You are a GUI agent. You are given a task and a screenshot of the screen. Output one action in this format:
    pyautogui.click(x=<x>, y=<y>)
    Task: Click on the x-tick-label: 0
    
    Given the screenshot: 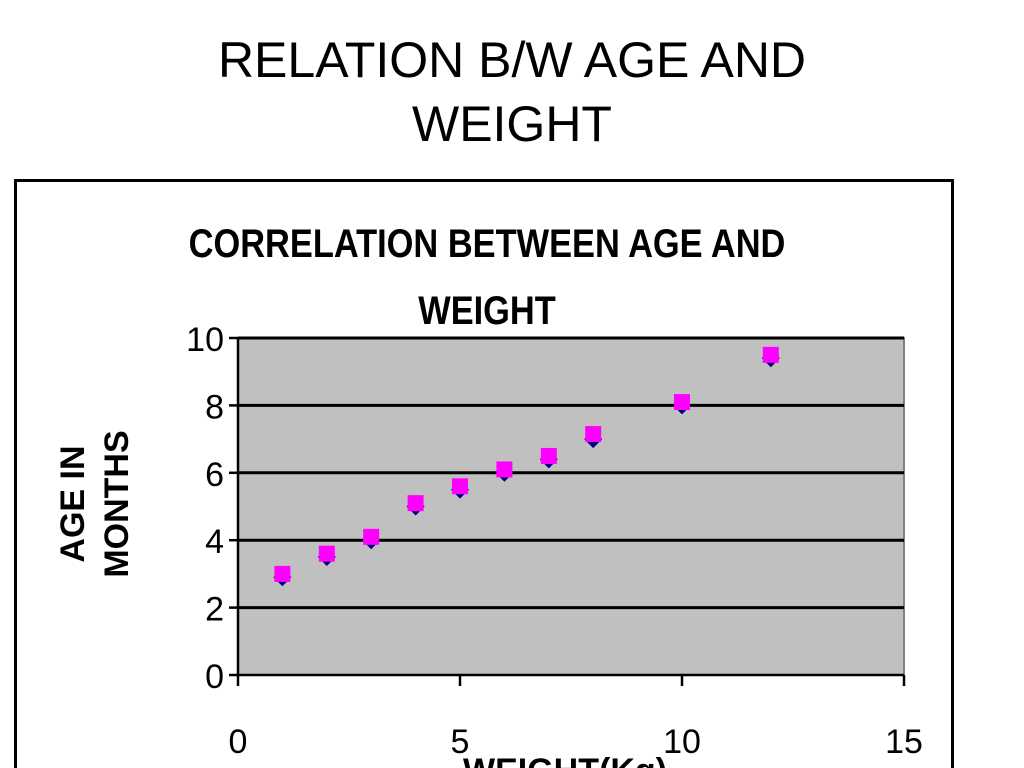 What is the action you would take?
    pyautogui.click(x=238, y=742)
    